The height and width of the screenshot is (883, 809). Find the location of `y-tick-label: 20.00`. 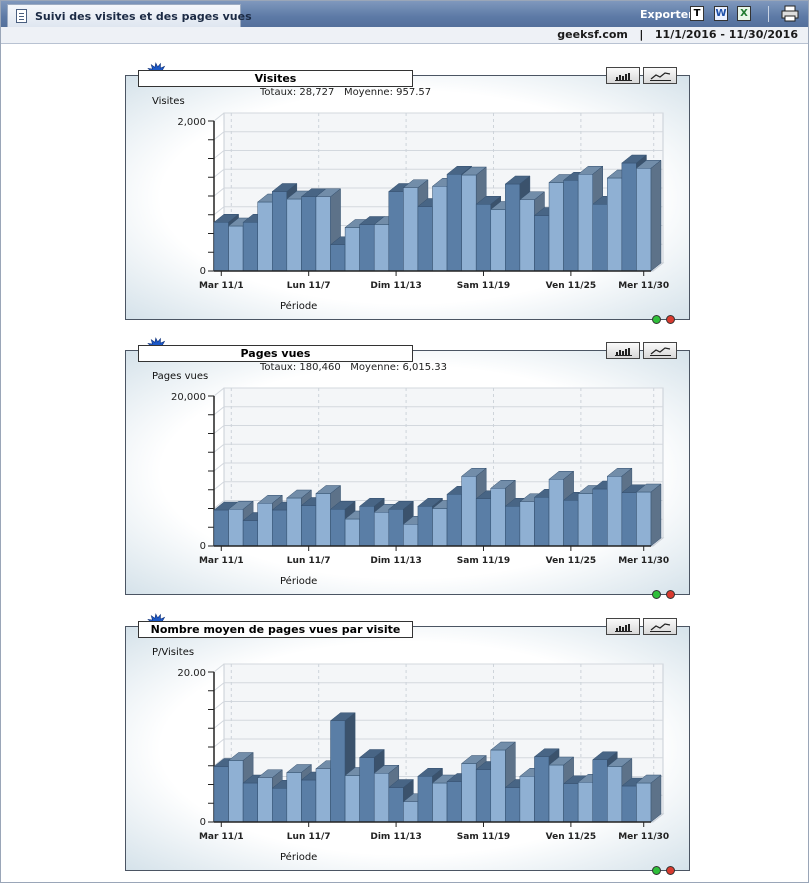

y-tick-label: 20.00 is located at coordinates (191, 673).